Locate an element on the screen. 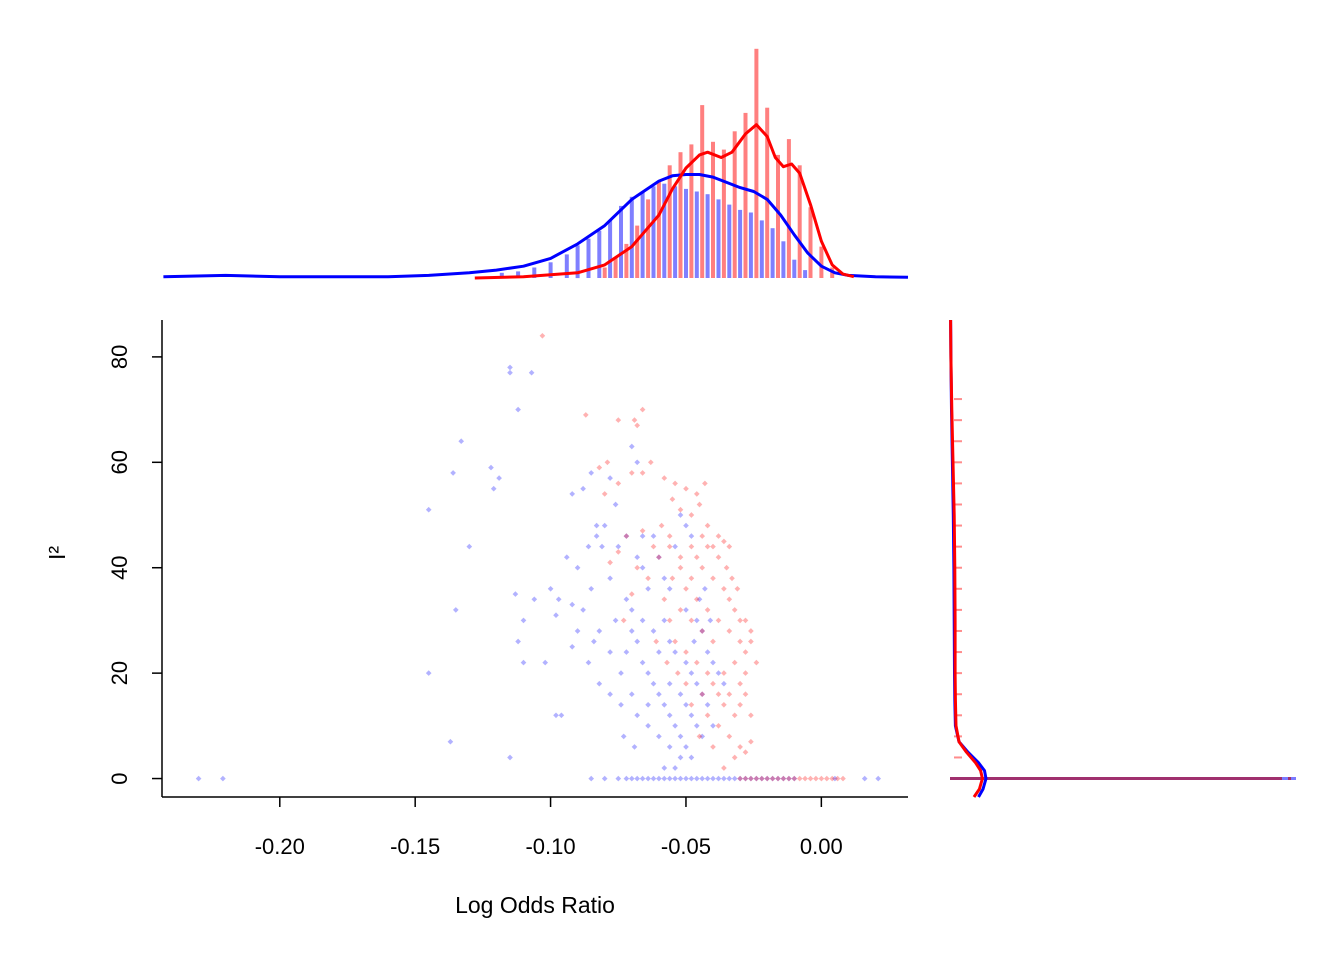 This screenshot has height=960, width=1344. y-tick-label-3: 60 is located at coordinates (119, 462).